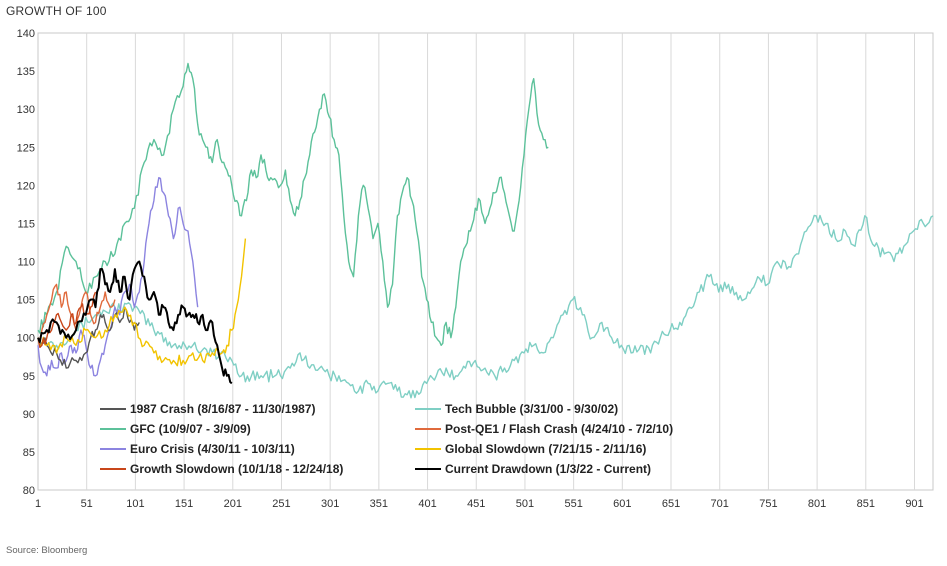 Image resolution: width=947 pixels, height=566 pixels. What do you see at coordinates (26, 339) in the screenshot?
I see `y-tick-label: 100` at bounding box center [26, 339].